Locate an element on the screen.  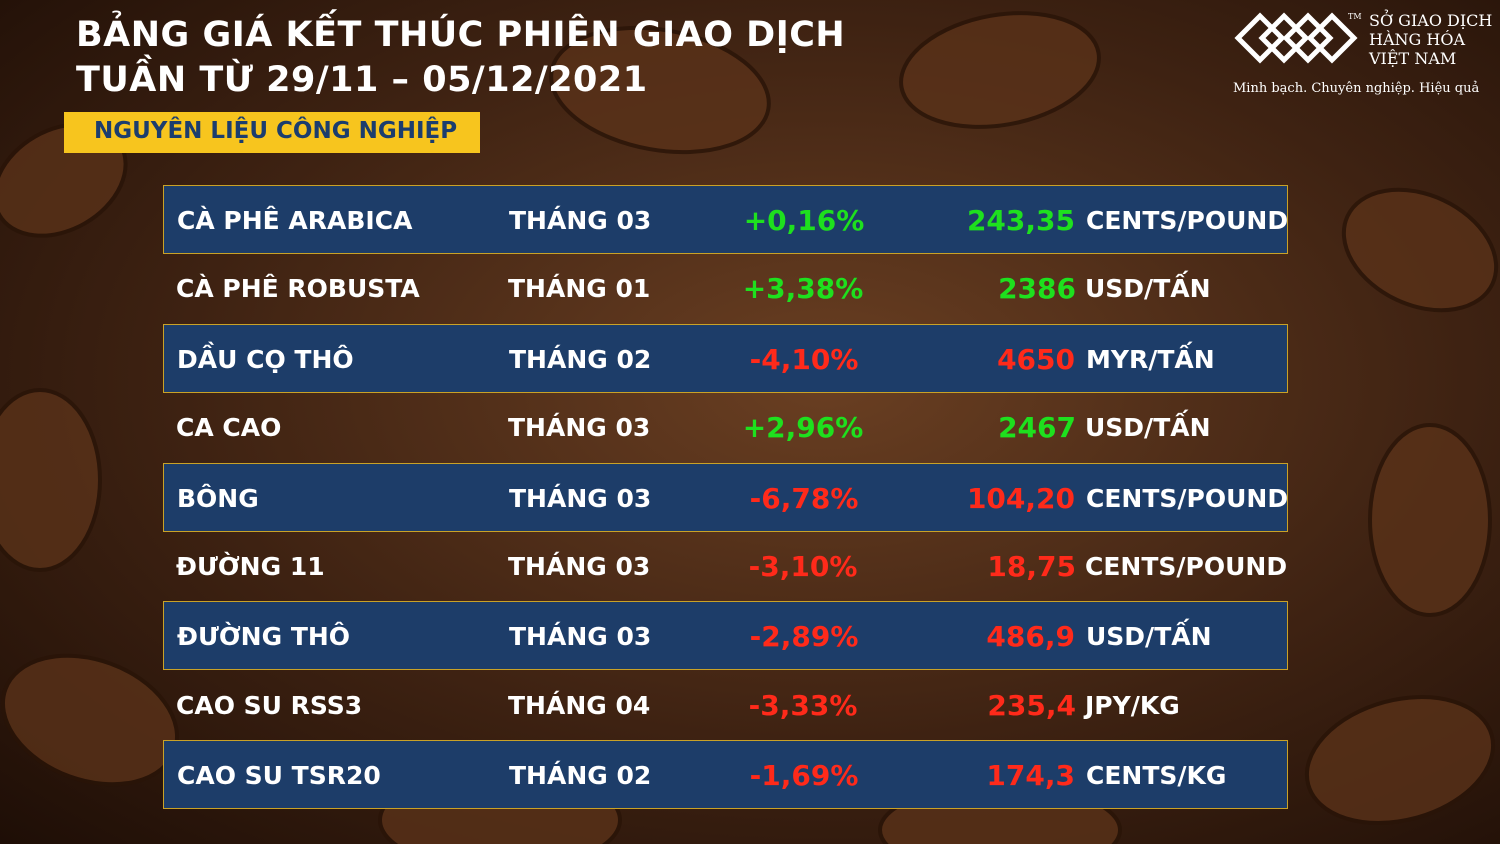
commodity: ĐƯỜNG THÔ is located at coordinates (264, 637).